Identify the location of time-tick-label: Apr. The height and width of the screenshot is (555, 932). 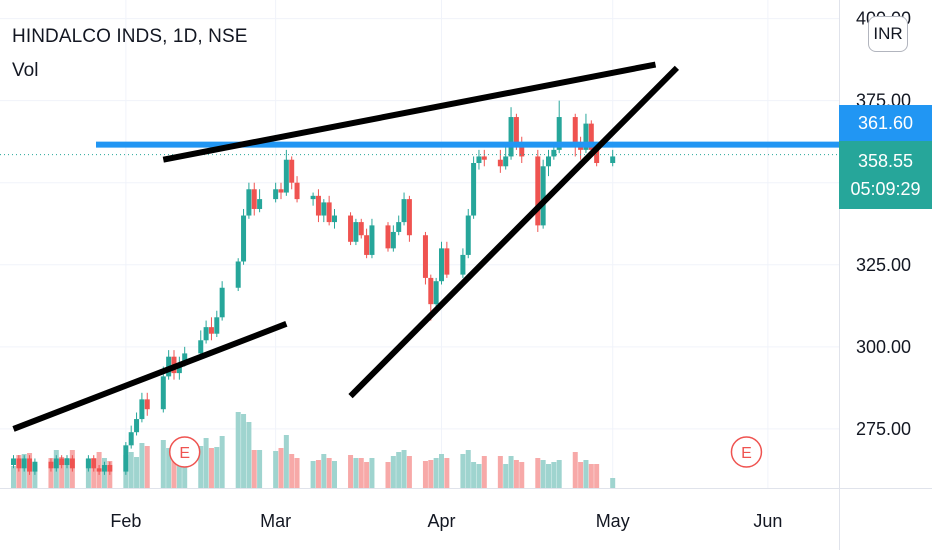
(441, 521).